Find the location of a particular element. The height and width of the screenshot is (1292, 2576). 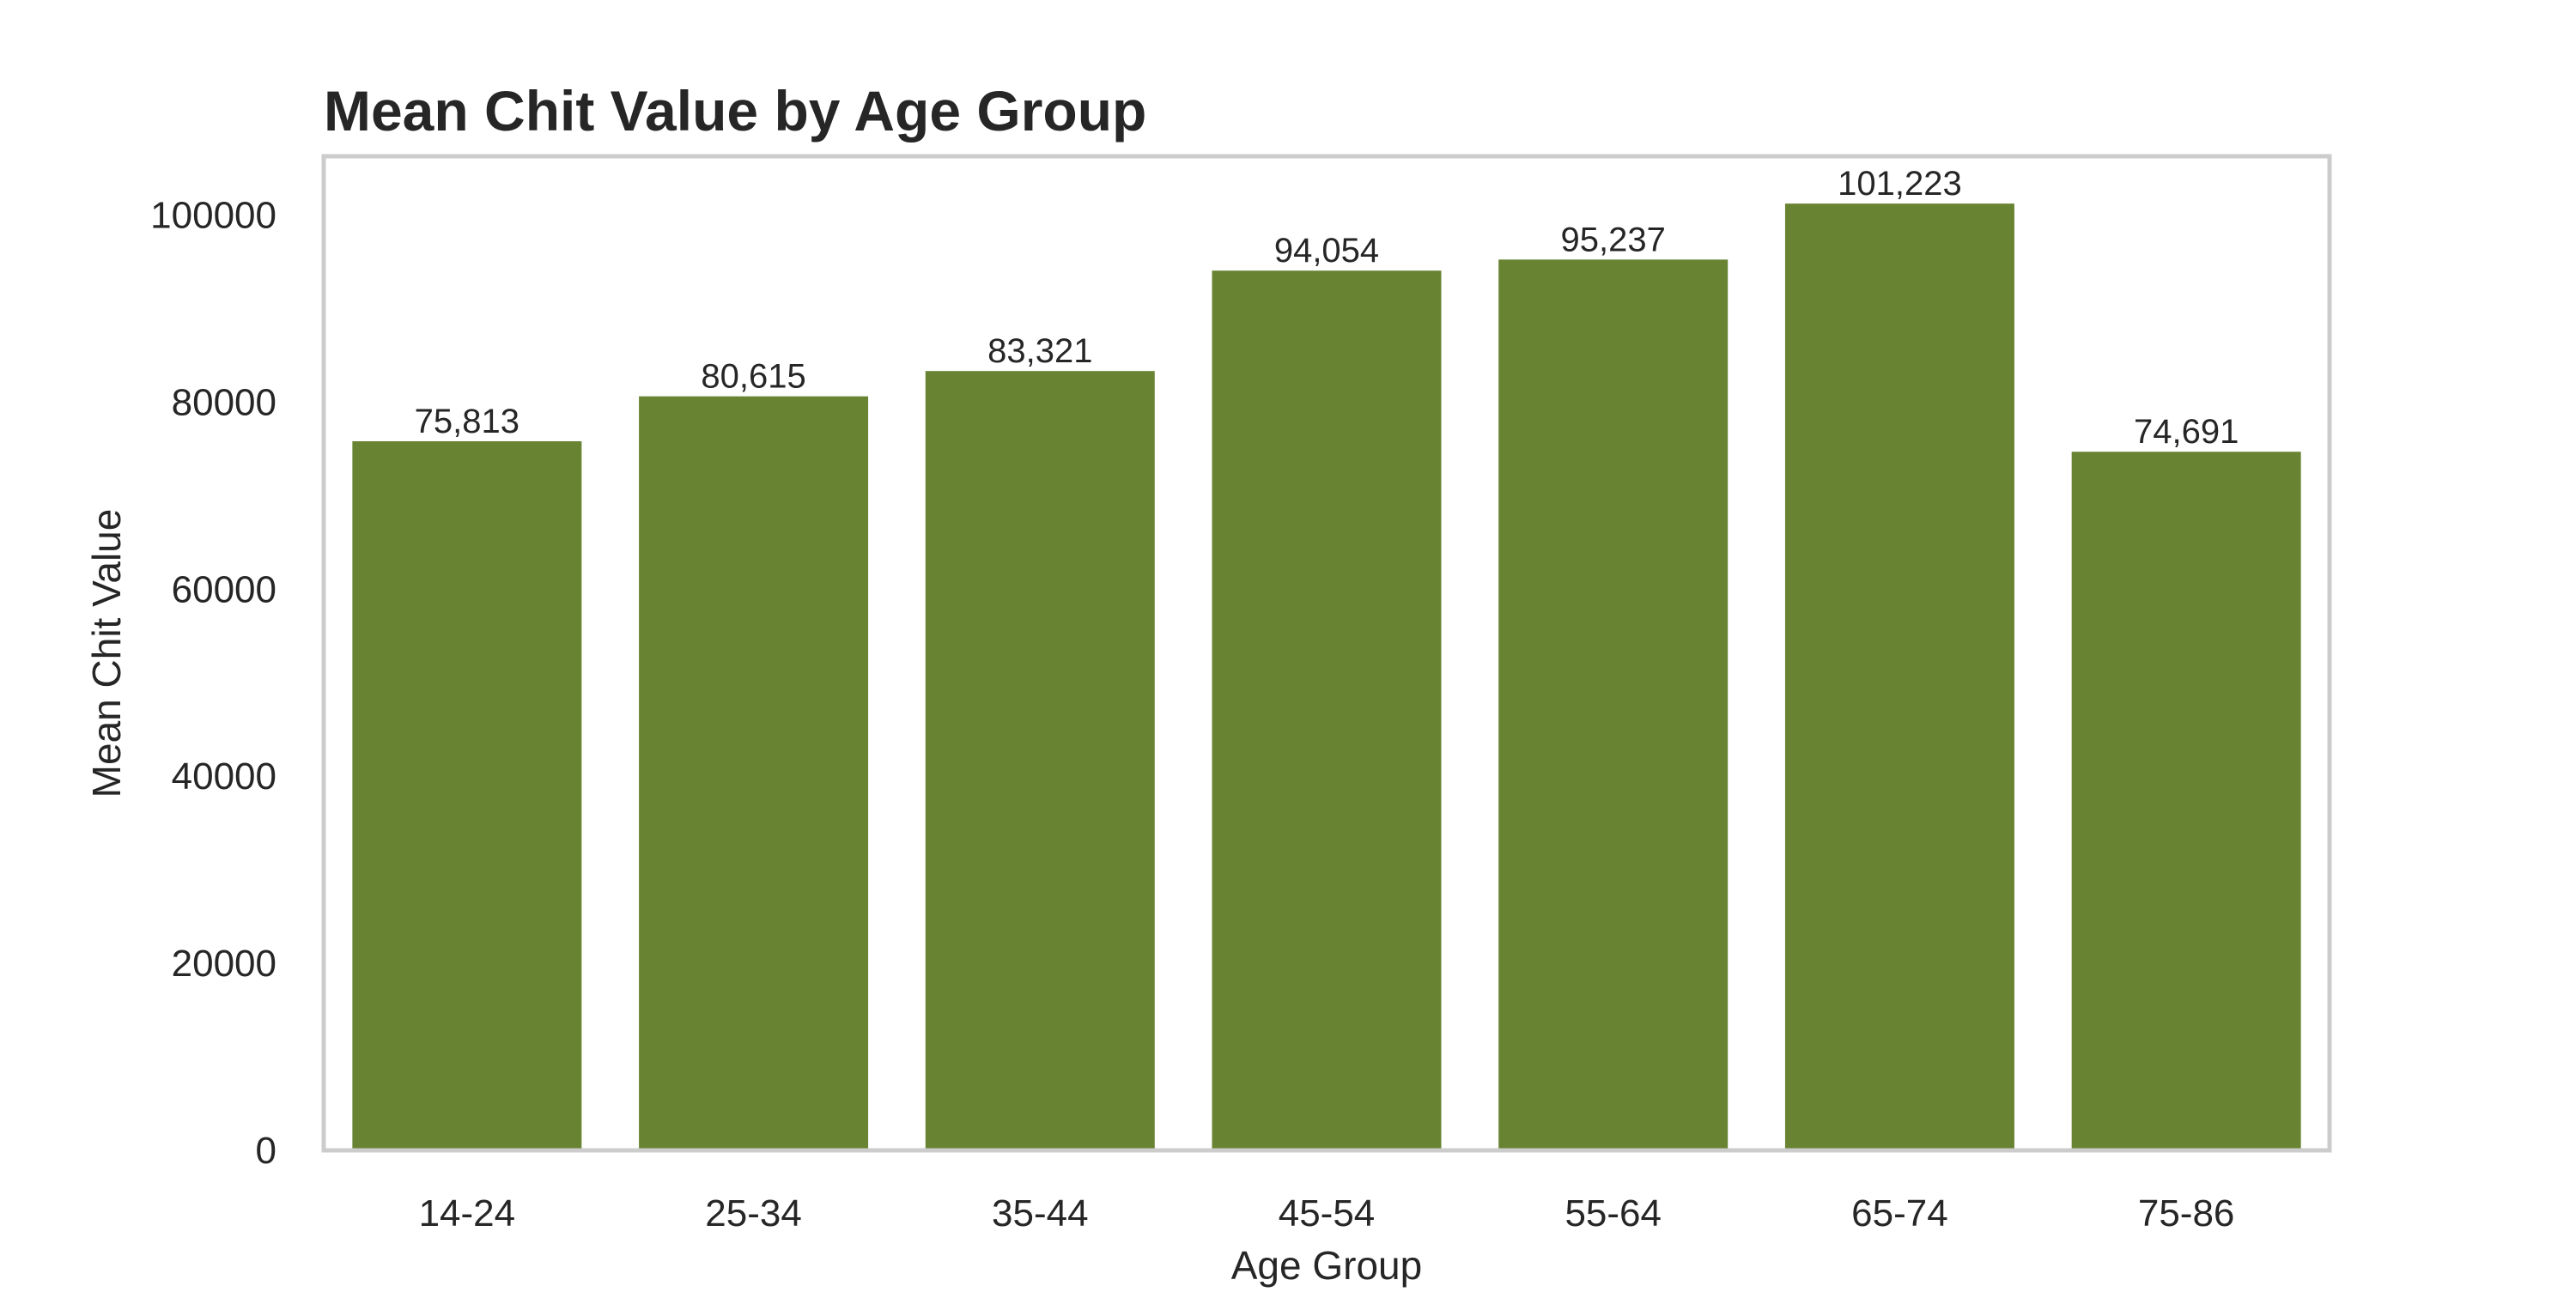

data-label: 95,237 is located at coordinates (1613, 239).